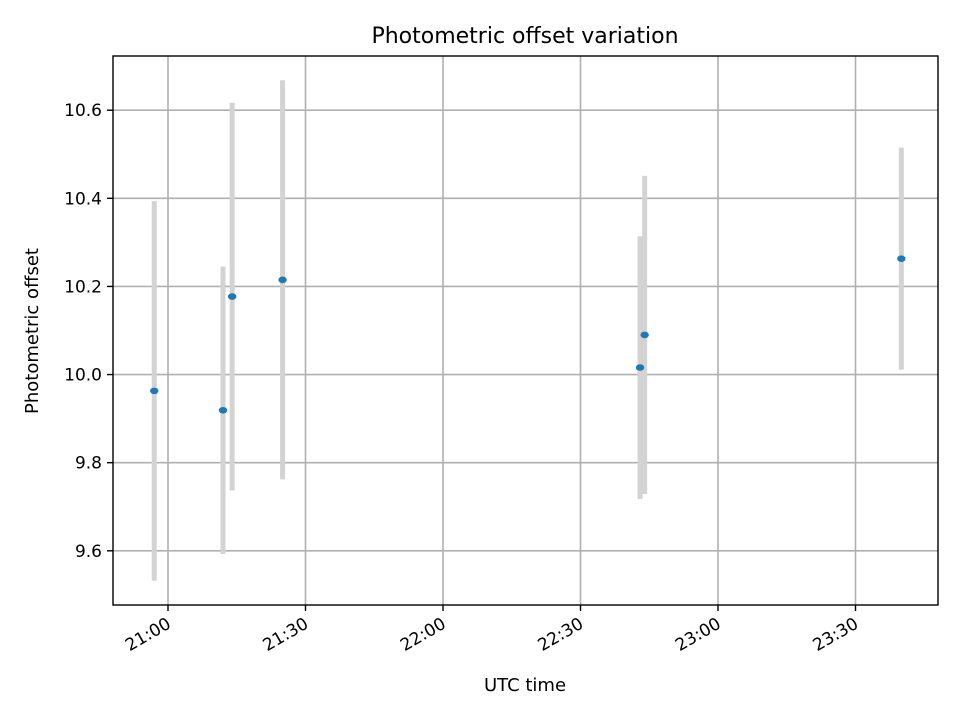  I want to click on y-tick-label: 10.4, so click(83, 199).